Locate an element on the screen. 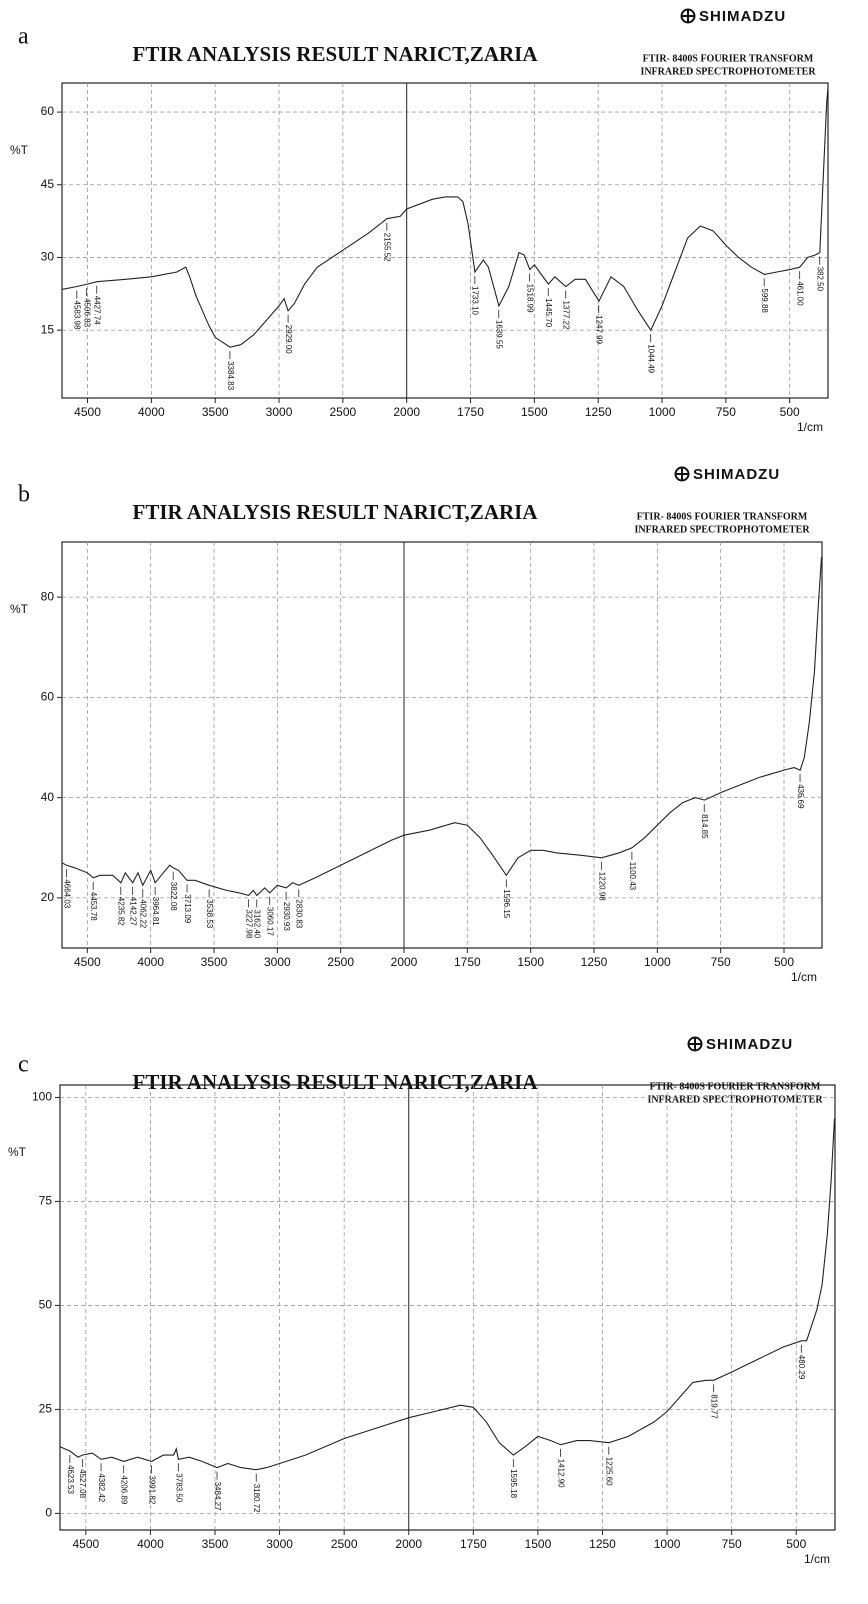 Image resolution: width=868 pixels, height=1604 pixels. y-tick-label: 25 is located at coordinates (46, 1409).